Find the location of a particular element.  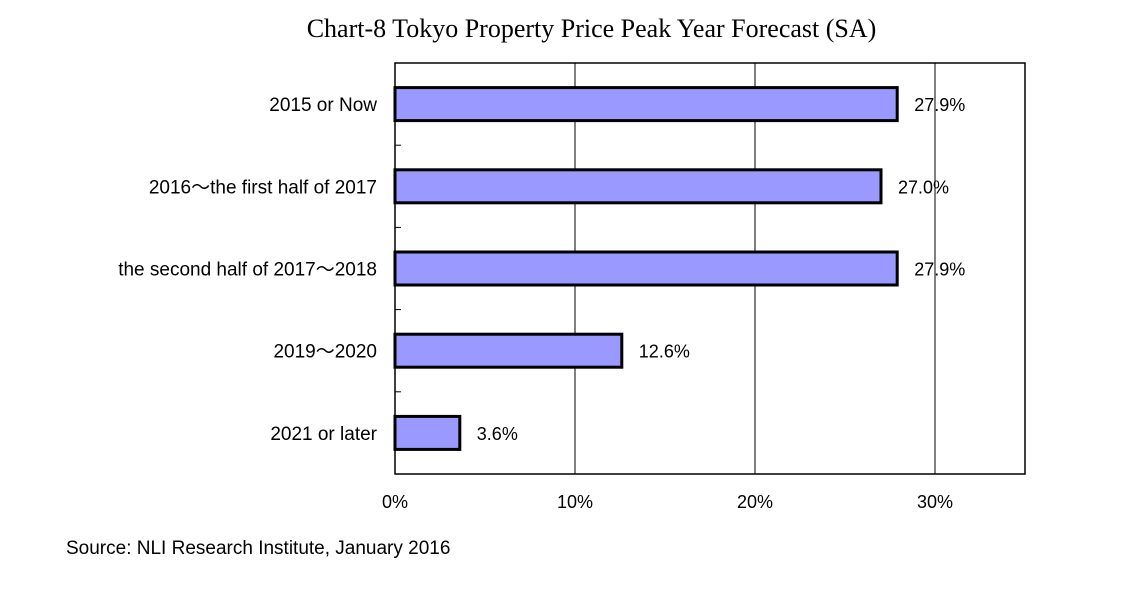

category-label: the second half of 2017～2018 is located at coordinates (247, 270).